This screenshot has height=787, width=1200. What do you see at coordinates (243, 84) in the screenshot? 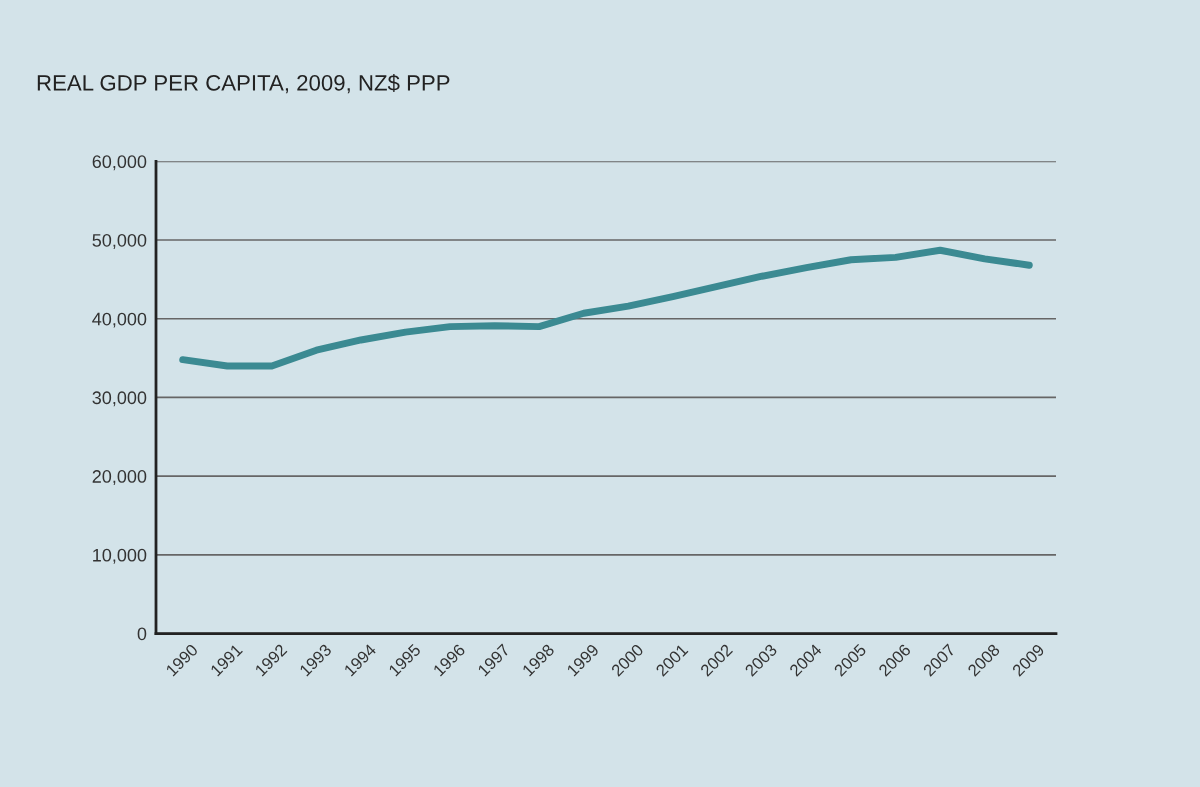
I see `chart-title: REAL GDP PER CAPITA, 2009, NZ$ PPP` at bounding box center [243, 84].